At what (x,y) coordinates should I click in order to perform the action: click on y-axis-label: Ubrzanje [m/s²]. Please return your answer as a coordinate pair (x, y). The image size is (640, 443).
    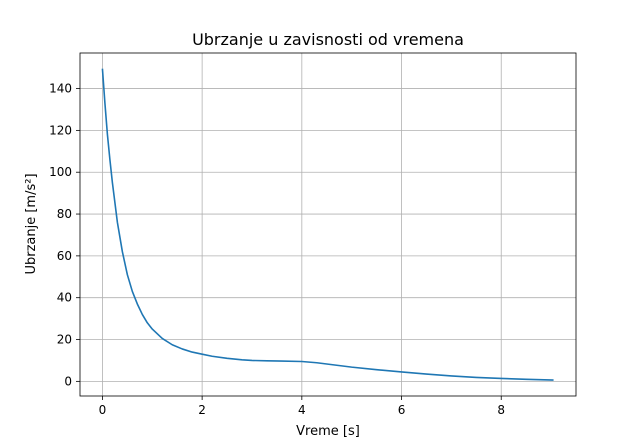
    Looking at the image, I should click on (31, 223).